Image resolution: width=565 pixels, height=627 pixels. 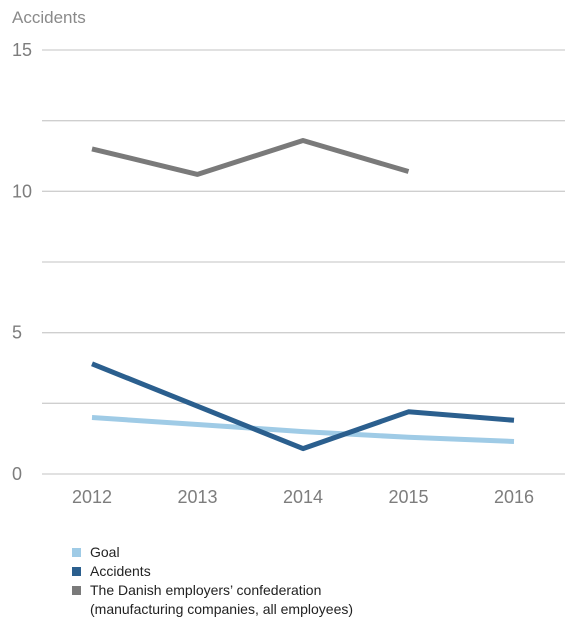 I want to click on legend-item: Accidents, so click(x=212, y=571).